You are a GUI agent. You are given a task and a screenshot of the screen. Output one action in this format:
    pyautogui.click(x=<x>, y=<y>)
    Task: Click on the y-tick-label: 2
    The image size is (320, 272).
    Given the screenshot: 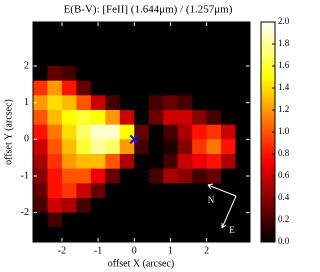 What is the action you would take?
    pyautogui.click(x=26, y=65)
    